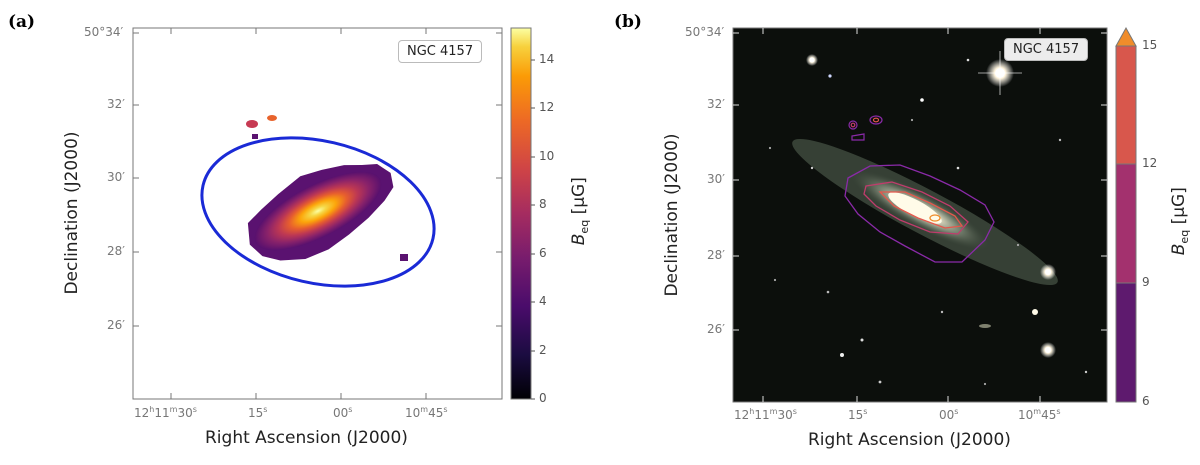 The width and height of the screenshot is (1200, 465). I want to click on panel-a-ylabel: Declination (J2000), so click(72, 213).